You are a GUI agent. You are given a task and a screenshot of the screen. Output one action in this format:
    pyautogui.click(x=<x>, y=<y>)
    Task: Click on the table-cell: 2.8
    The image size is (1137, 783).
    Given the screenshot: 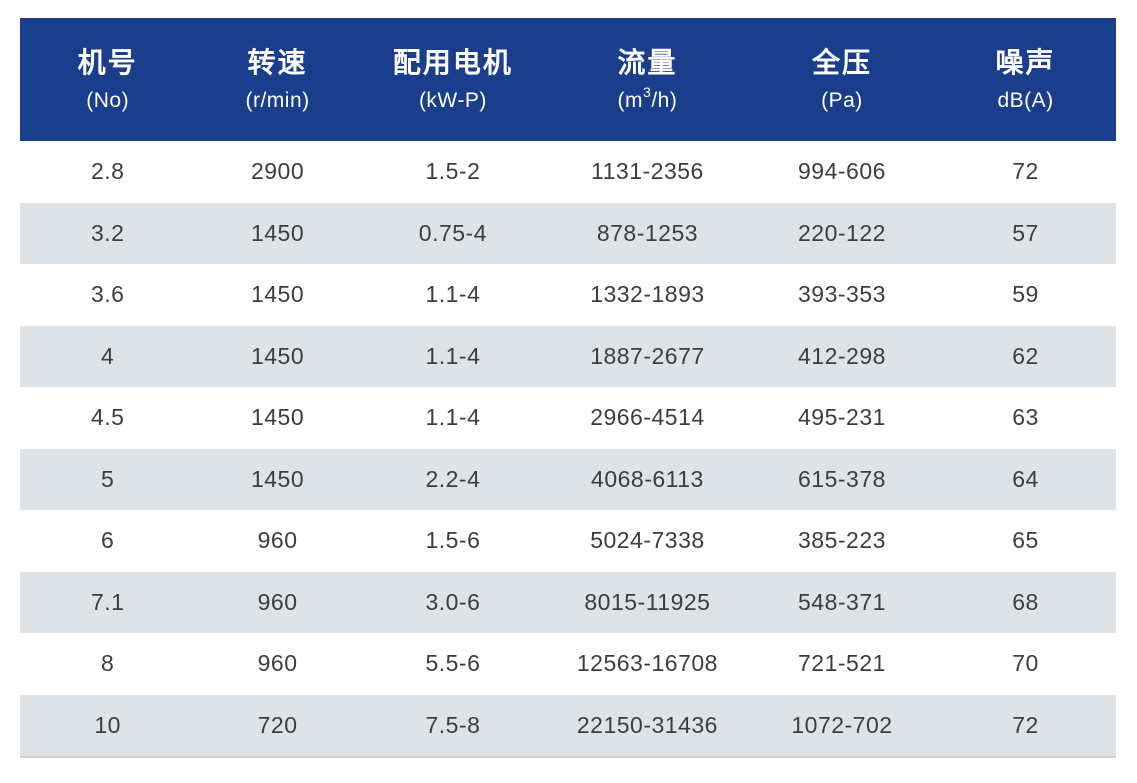 What is the action you would take?
    pyautogui.click(x=107, y=171)
    